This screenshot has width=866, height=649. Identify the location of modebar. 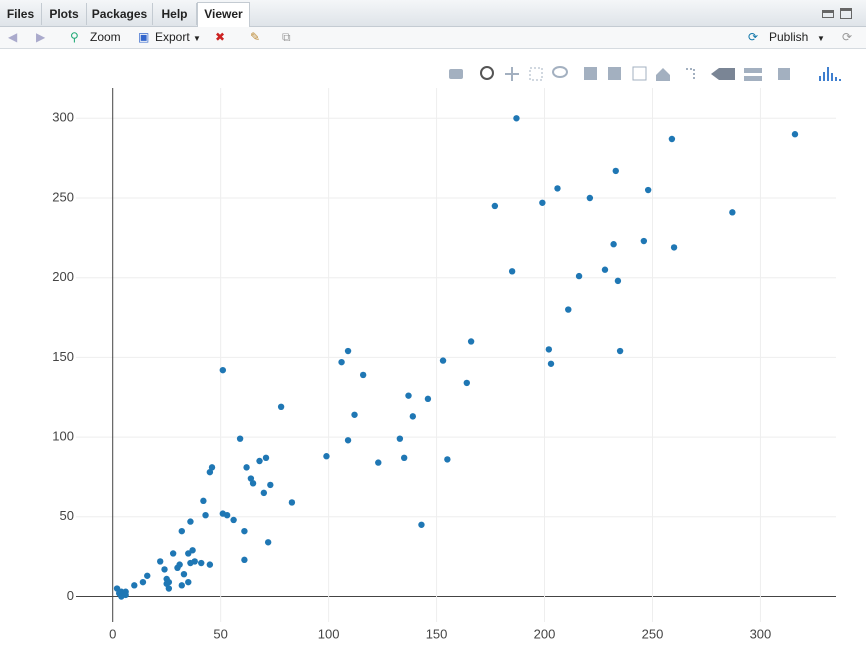
(645, 73).